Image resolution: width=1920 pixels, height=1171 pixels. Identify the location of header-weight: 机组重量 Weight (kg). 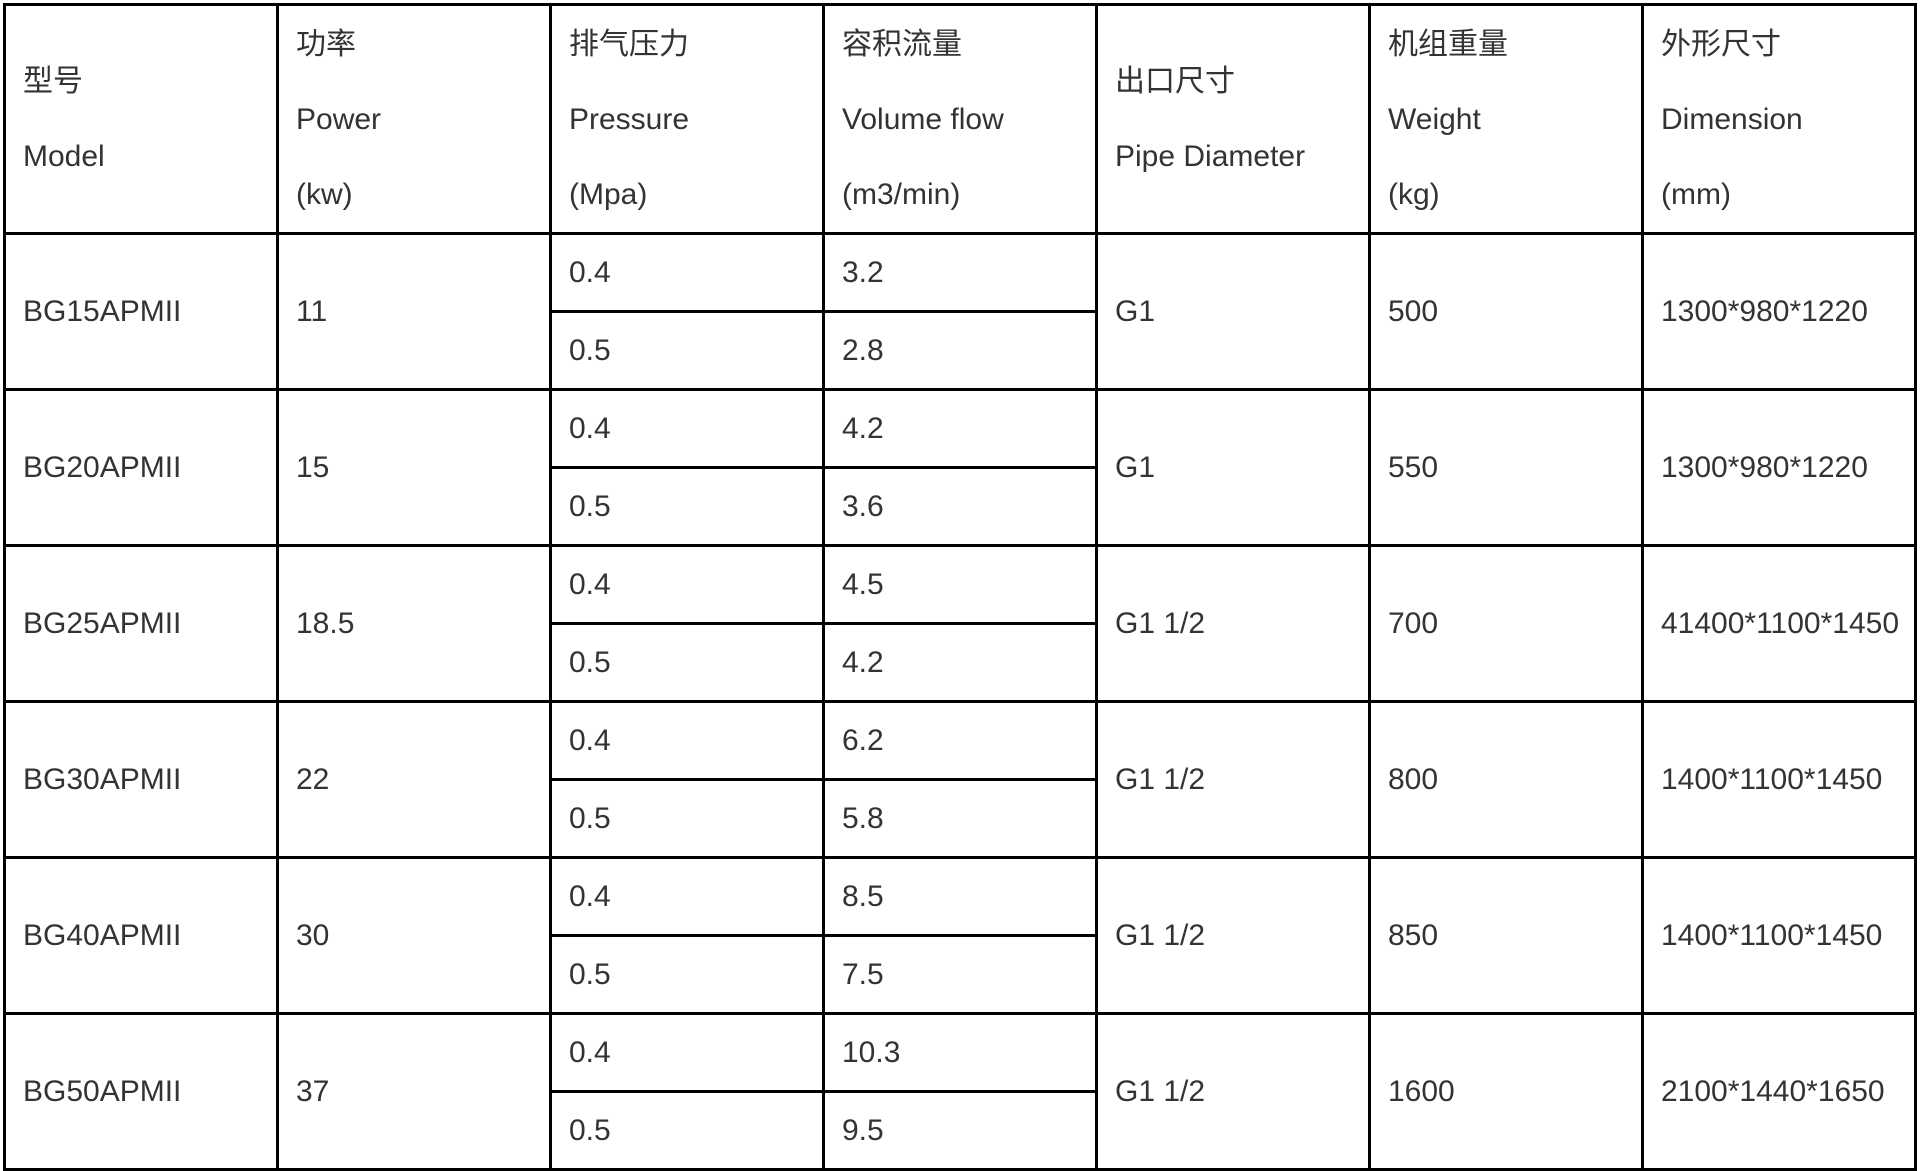
(1506, 119).